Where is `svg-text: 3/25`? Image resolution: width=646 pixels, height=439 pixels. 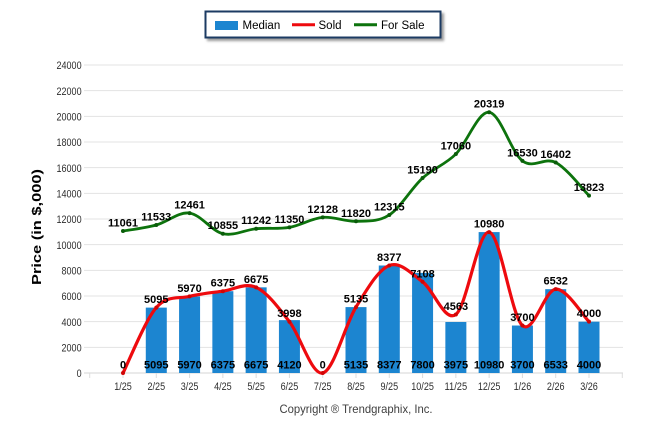
svg-text: 3/25 is located at coordinates (190, 387).